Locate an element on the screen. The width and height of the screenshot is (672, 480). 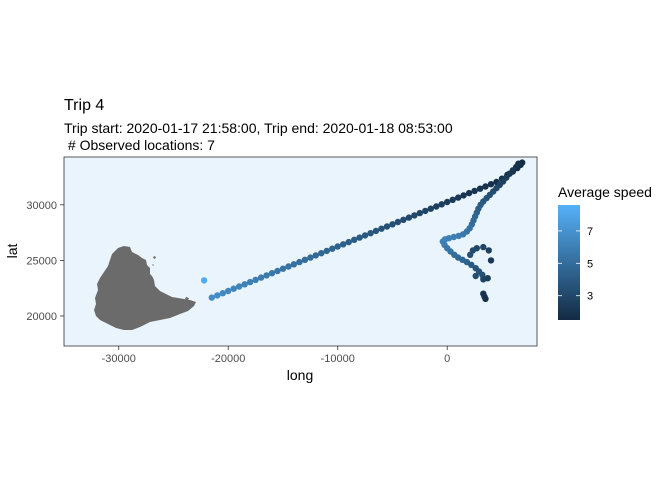
y-axis-title: lat is located at coordinates (12, 251).